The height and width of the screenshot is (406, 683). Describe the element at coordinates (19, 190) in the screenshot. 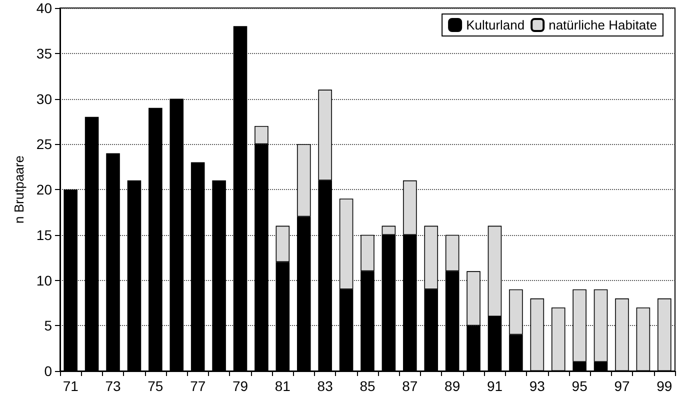

I see `y-axis-title: n Brutpaare` at that location.